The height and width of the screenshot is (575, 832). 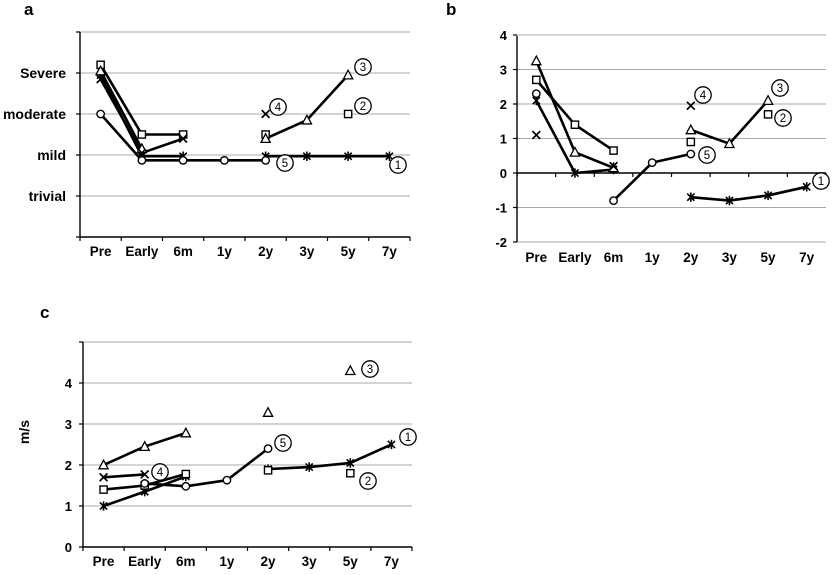 What do you see at coordinates (47, 196) in the screenshot?
I see `y-tick-label: trivial` at bounding box center [47, 196].